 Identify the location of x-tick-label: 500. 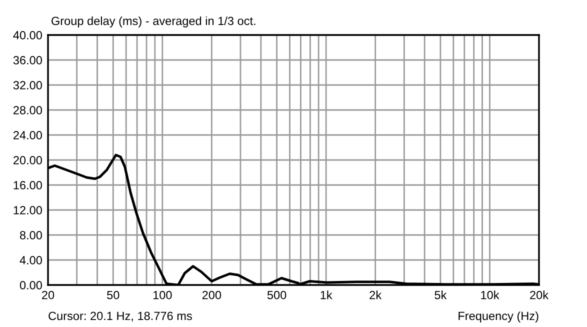
(276, 295).